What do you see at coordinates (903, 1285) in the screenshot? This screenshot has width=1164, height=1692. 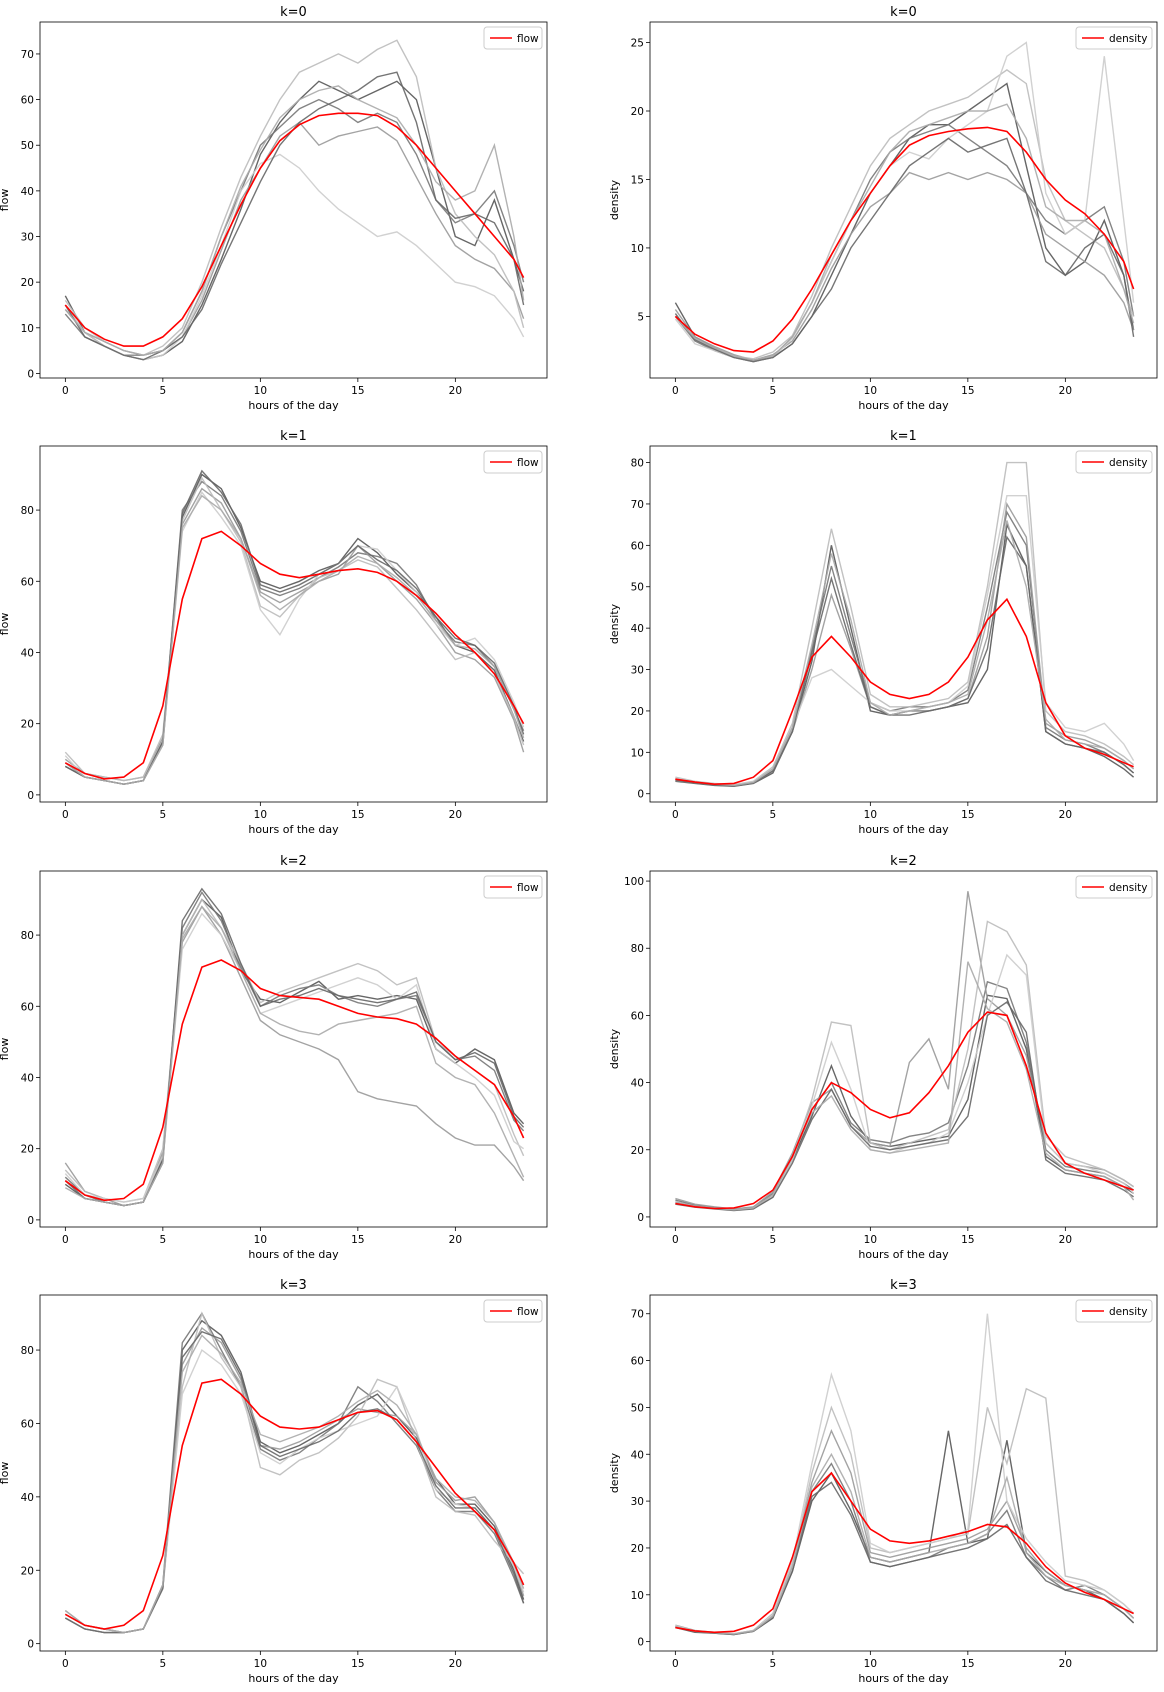 I see `chart-title: k=3` at bounding box center [903, 1285].